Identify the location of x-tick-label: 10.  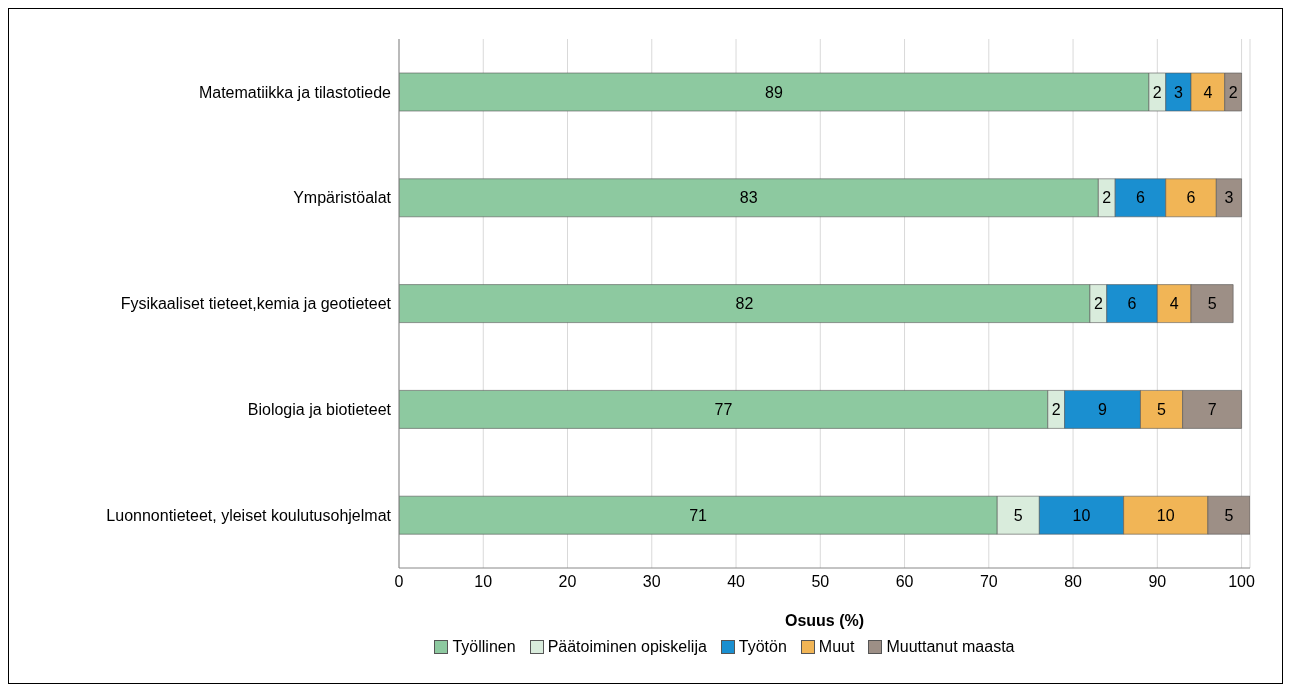
(483, 582).